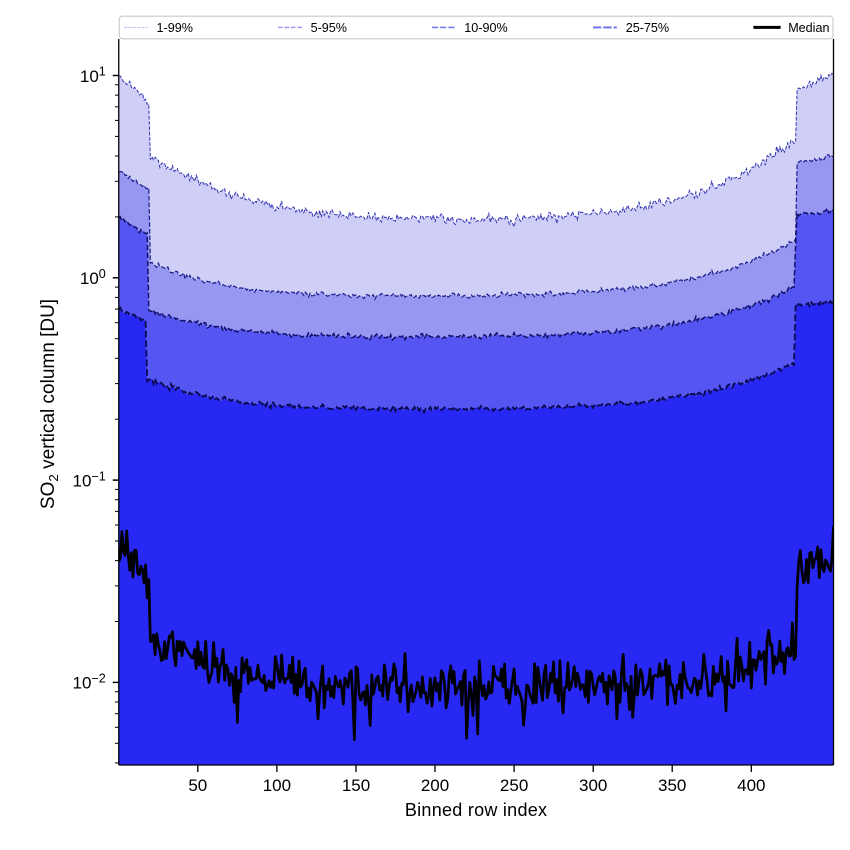 This screenshot has width=850, height=850. What do you see at coordinates (751, 785) in the screenshot?
I see `svg-text: 400` at bounding box center [751, 785].